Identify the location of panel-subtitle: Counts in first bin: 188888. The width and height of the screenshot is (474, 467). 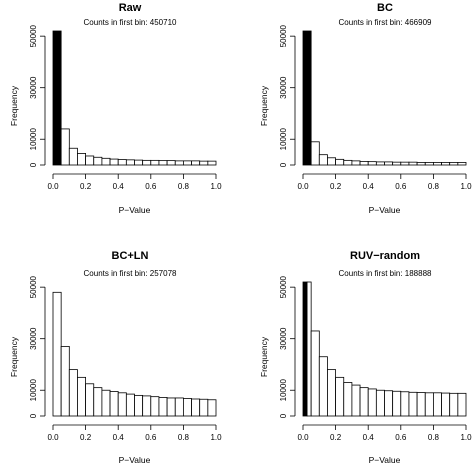
(385, 273).